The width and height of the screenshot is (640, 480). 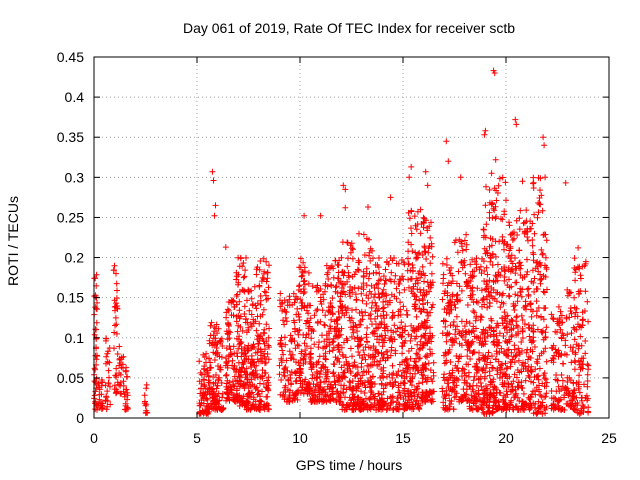 I want to click on x-axis-label: GPS time / hours, so click(x=349, y=465).